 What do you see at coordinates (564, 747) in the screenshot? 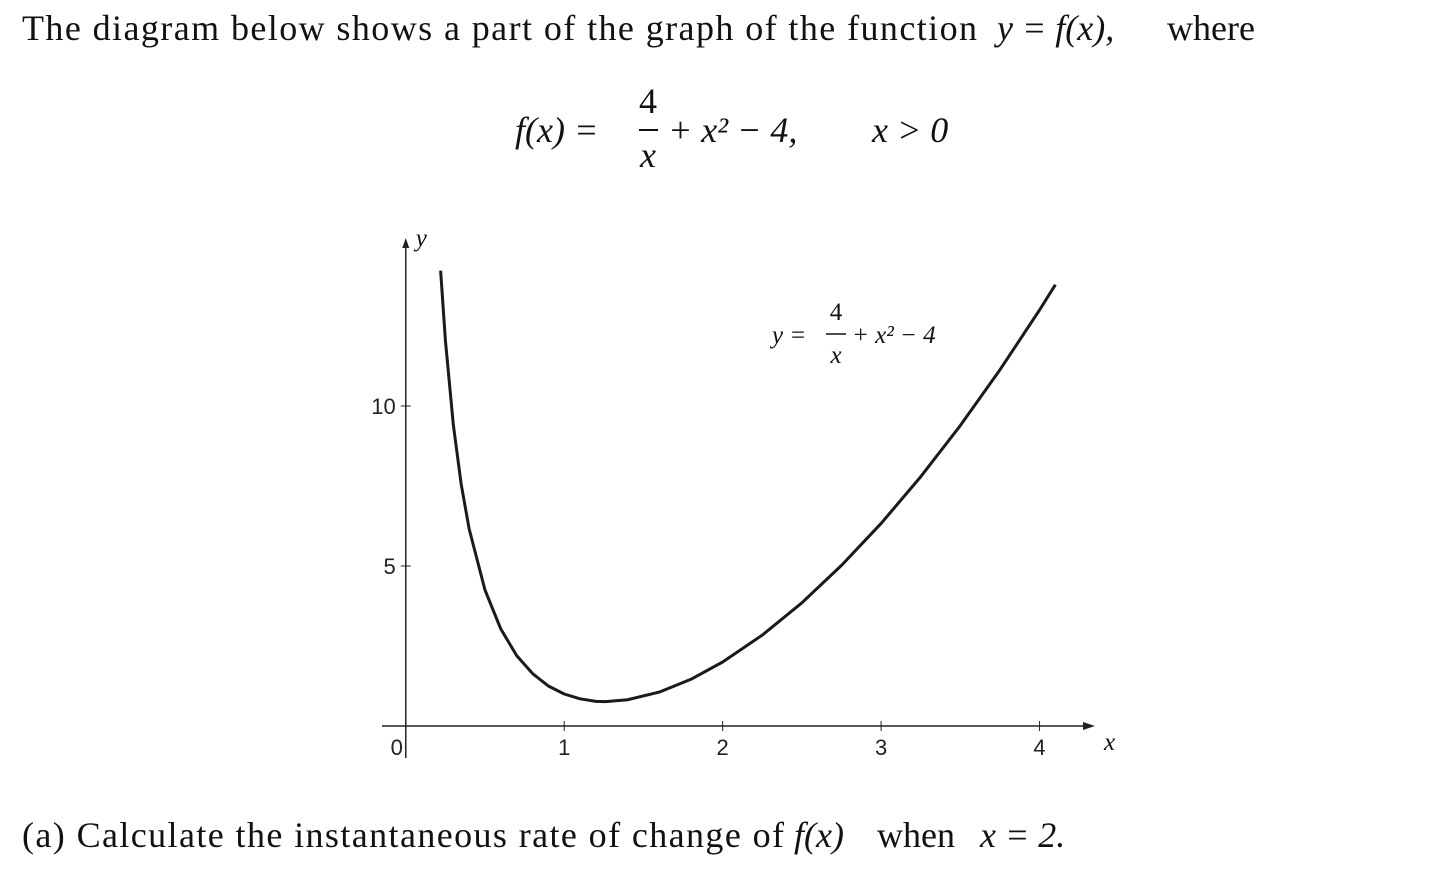
I see `x-tick-label: 1` at bounding box center [564, 747].